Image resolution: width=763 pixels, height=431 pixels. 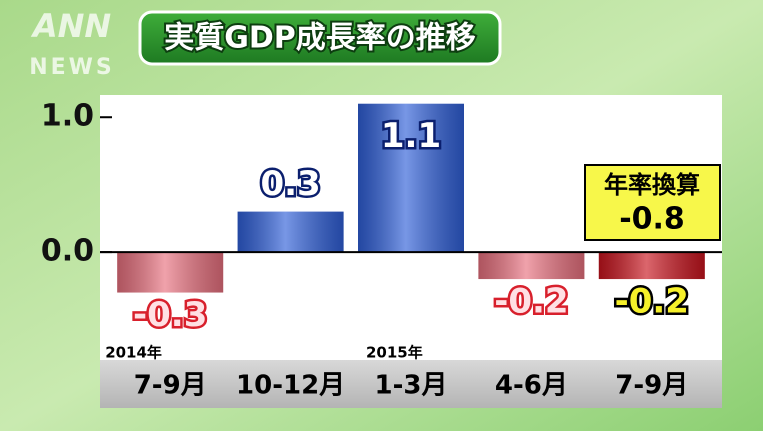 What do you see at coordinates (531, 386) in the screenshot?
I see `x-tick-label: 4-6月` at bounding box center [531, 386].